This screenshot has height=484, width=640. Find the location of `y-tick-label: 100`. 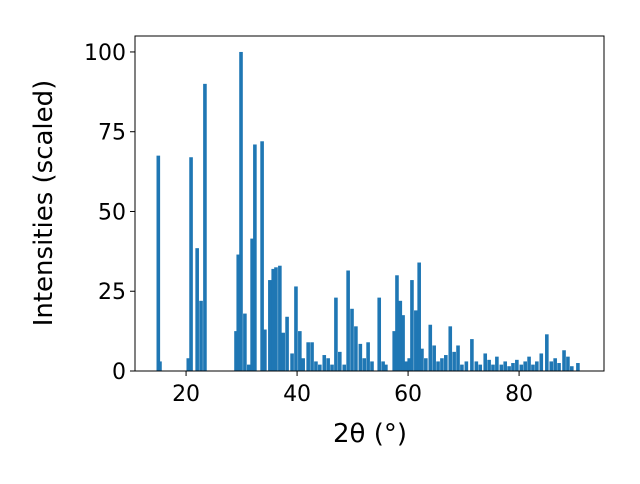

y-tick-label: 100 is located at coordinates (105, 53).